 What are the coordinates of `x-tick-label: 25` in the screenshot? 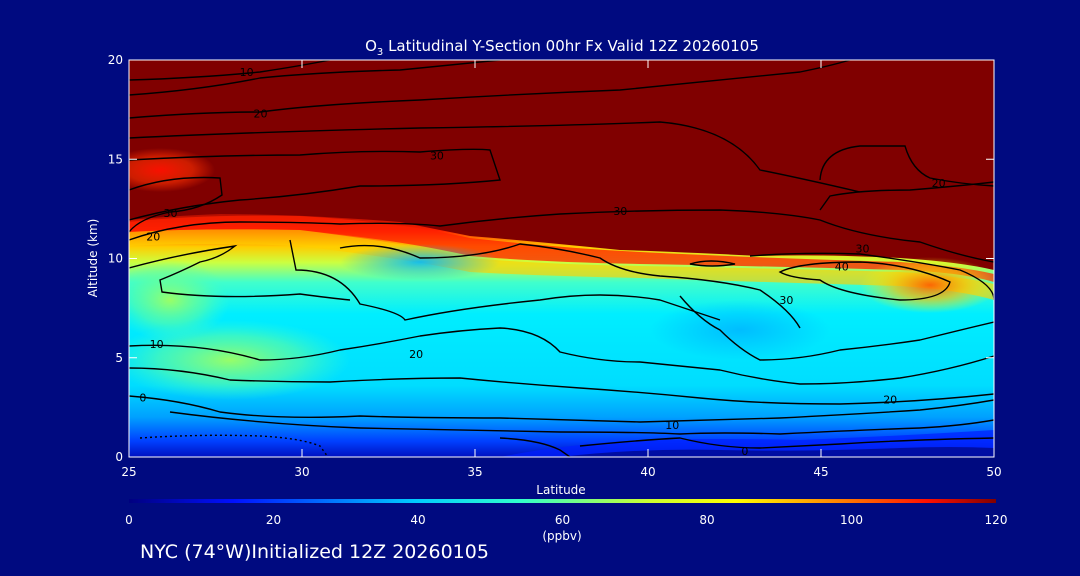 It's located at (128, 472).